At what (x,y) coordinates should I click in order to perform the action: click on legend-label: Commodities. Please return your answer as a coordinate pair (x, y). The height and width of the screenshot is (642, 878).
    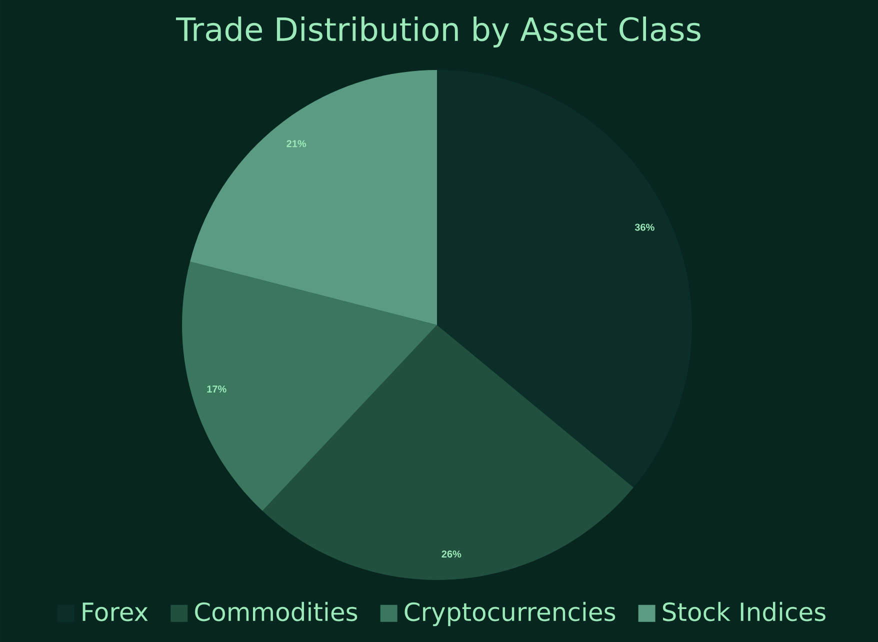
    Looking at the image, I should click on (276, 612).